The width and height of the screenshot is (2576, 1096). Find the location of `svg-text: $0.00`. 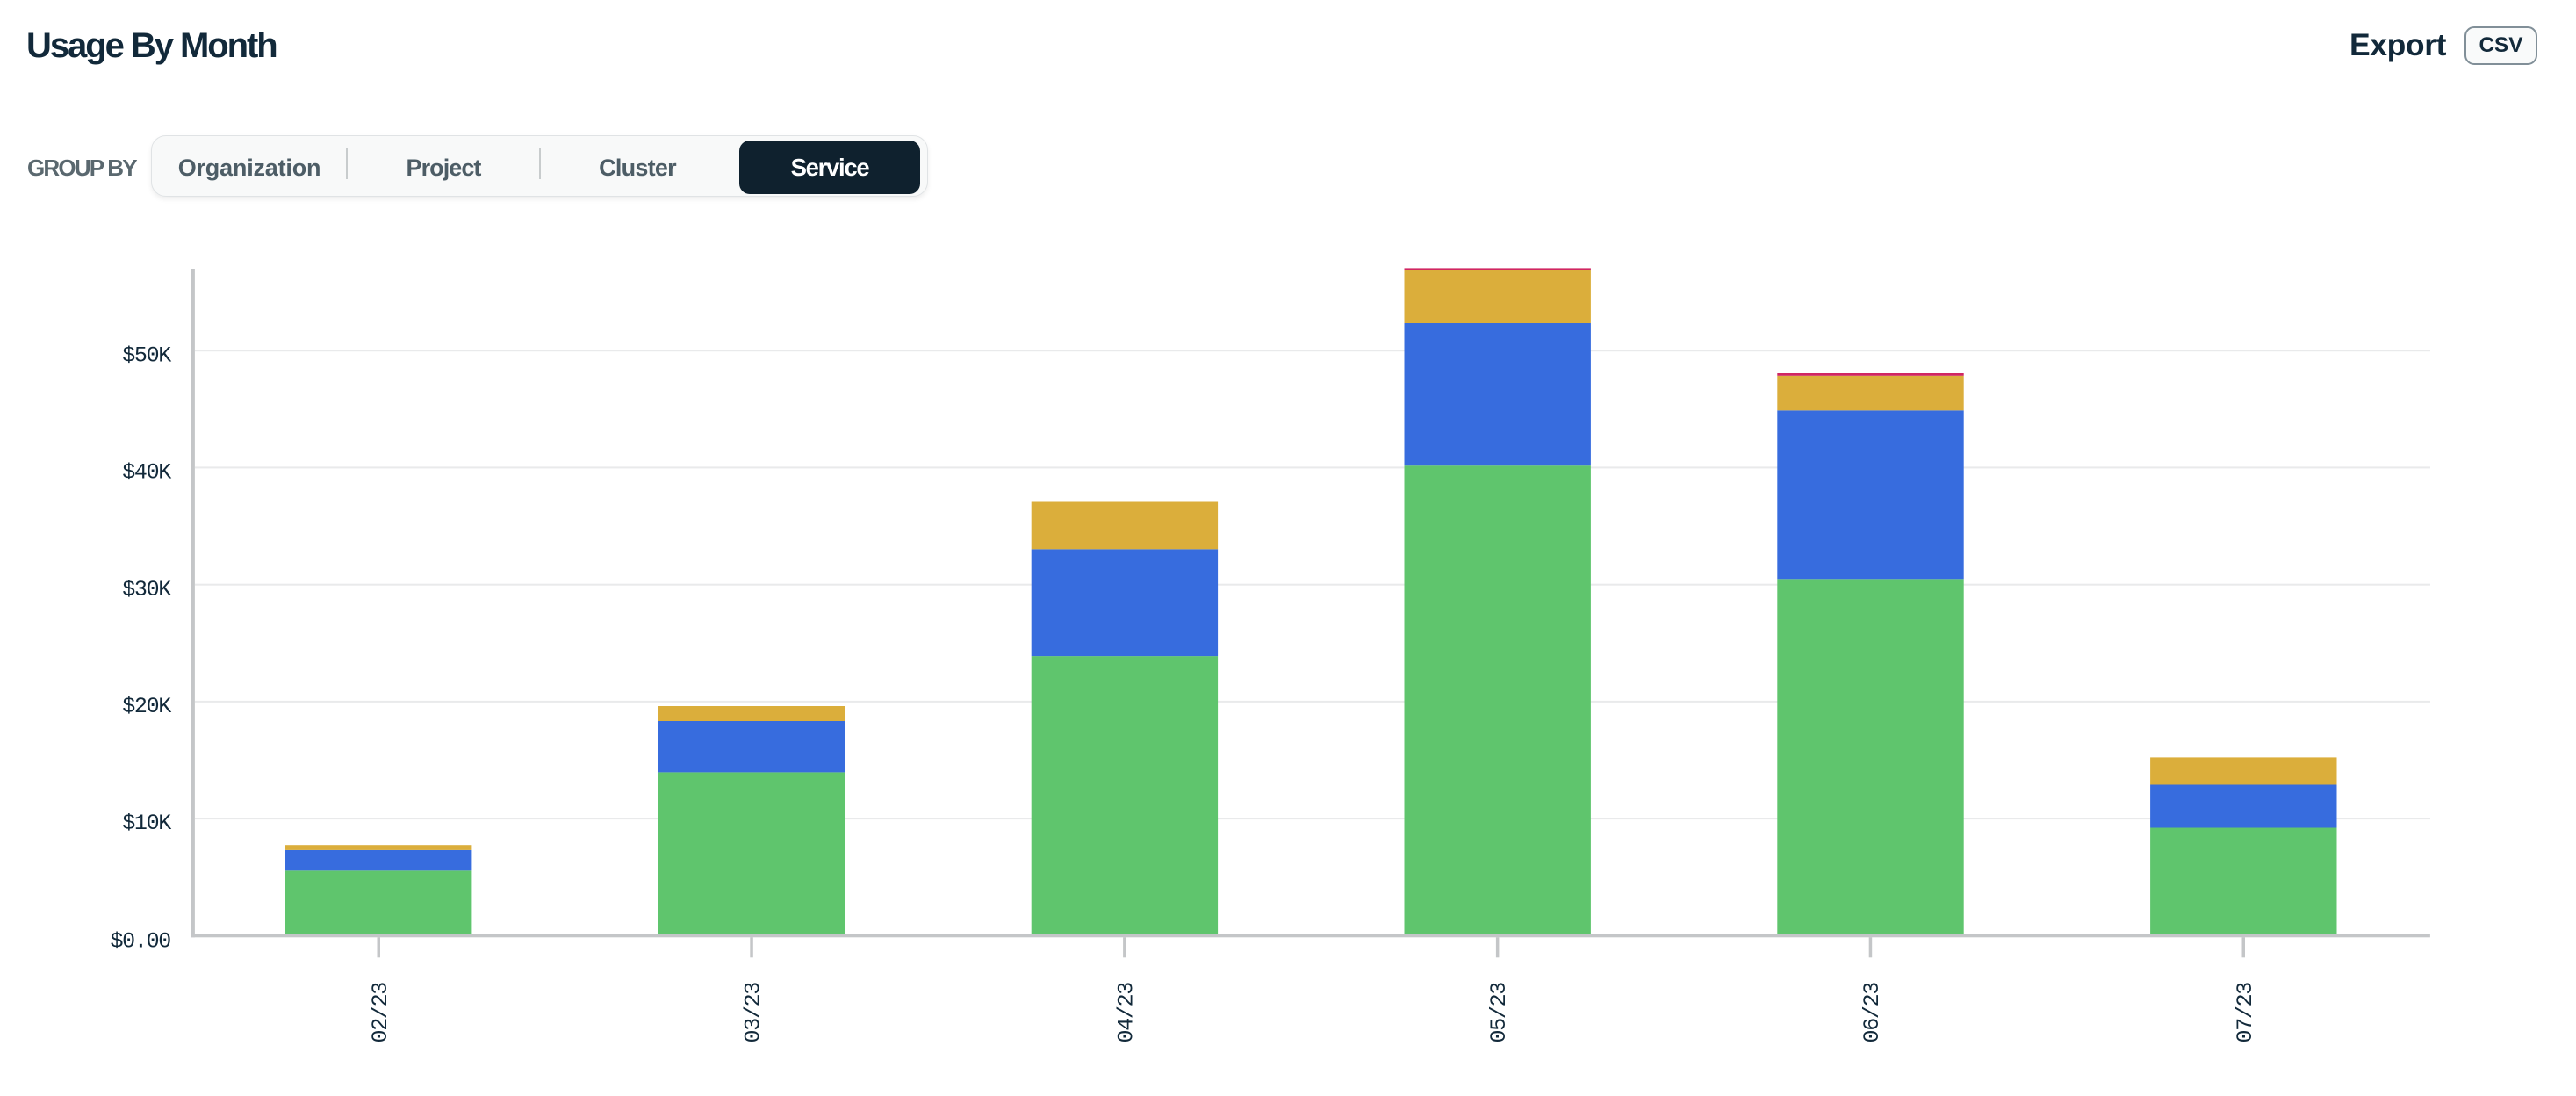

svg-text: $0.00 is located at coordinates (140, 942).